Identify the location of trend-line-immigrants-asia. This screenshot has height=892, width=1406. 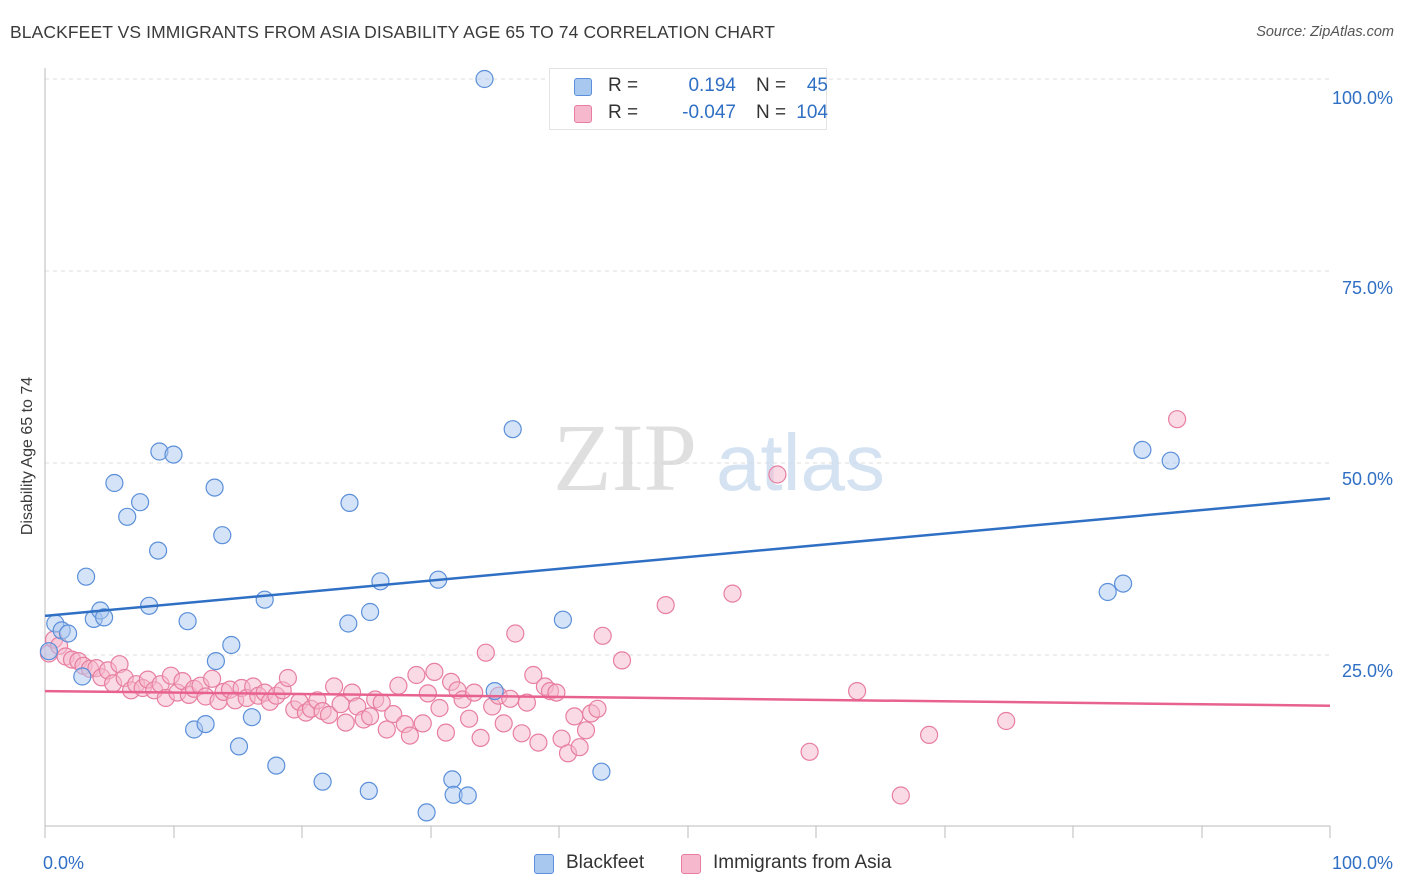
(687, 698).